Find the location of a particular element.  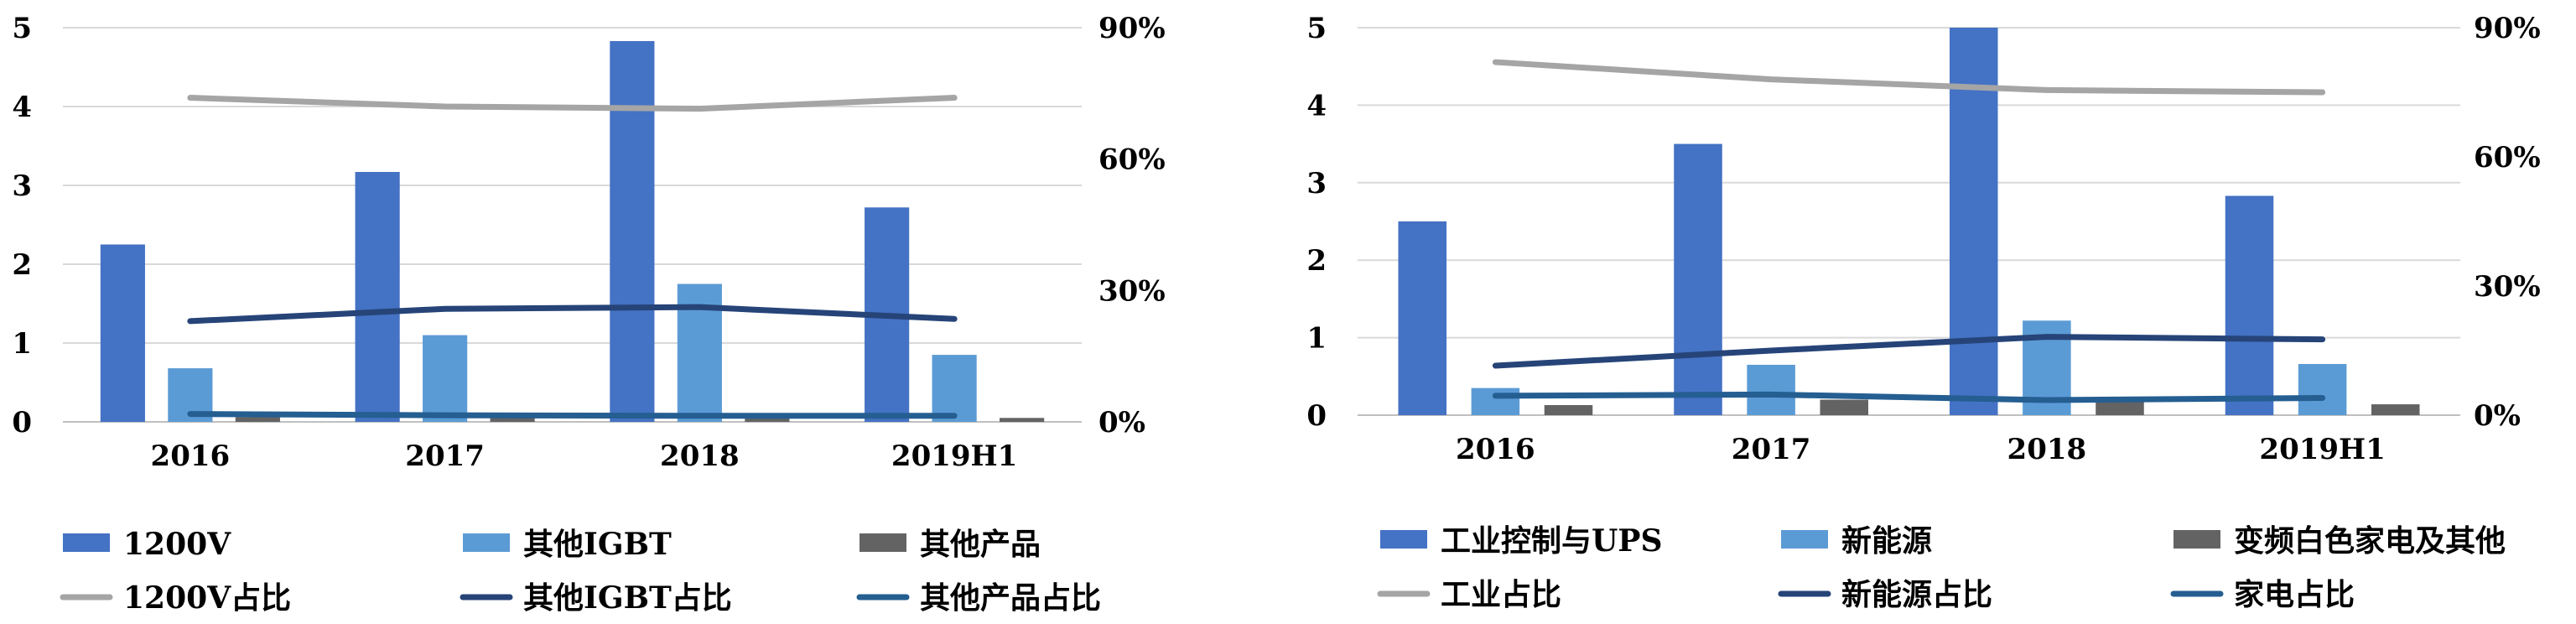

legend-label: 工业控制与UPS is located at coordinates (1551, 541).